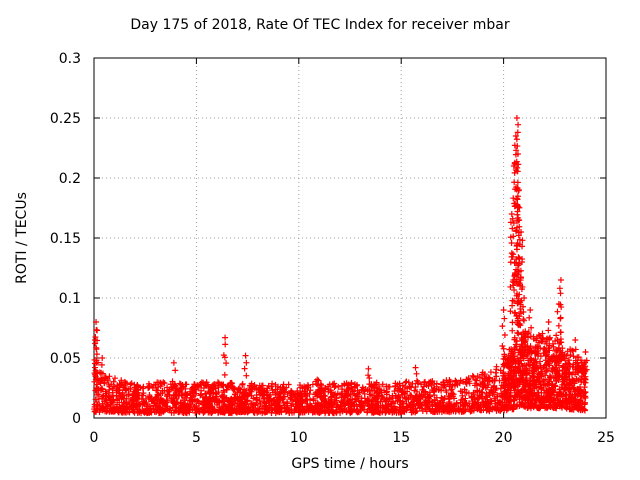 This screenshot has height=480, width=640. I want to click on x-tick-label: 0, so click(94, 438).